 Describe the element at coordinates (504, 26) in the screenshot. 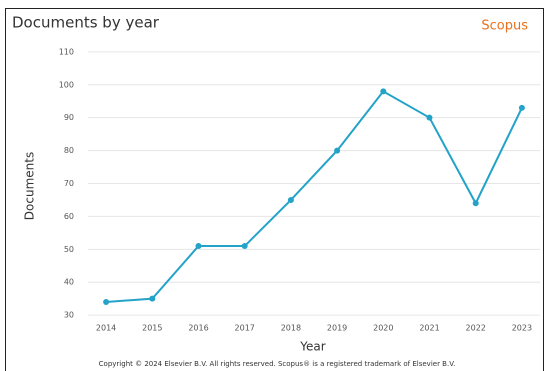

I see `brand: Scopus` at that location.